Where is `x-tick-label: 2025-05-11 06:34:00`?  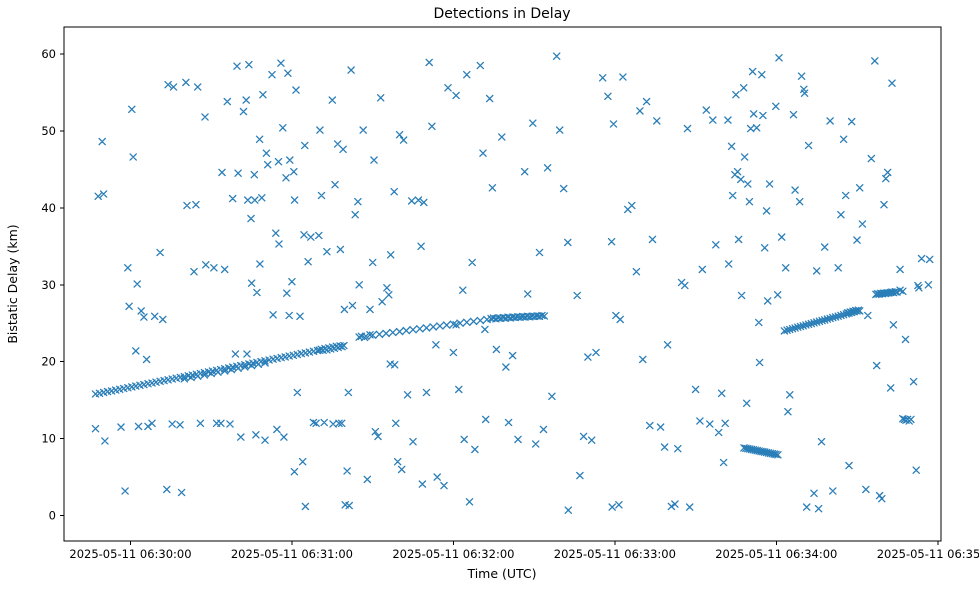 x-tick-label: 2025-05-11 06:34:00 is located at coordinates (776, 554).